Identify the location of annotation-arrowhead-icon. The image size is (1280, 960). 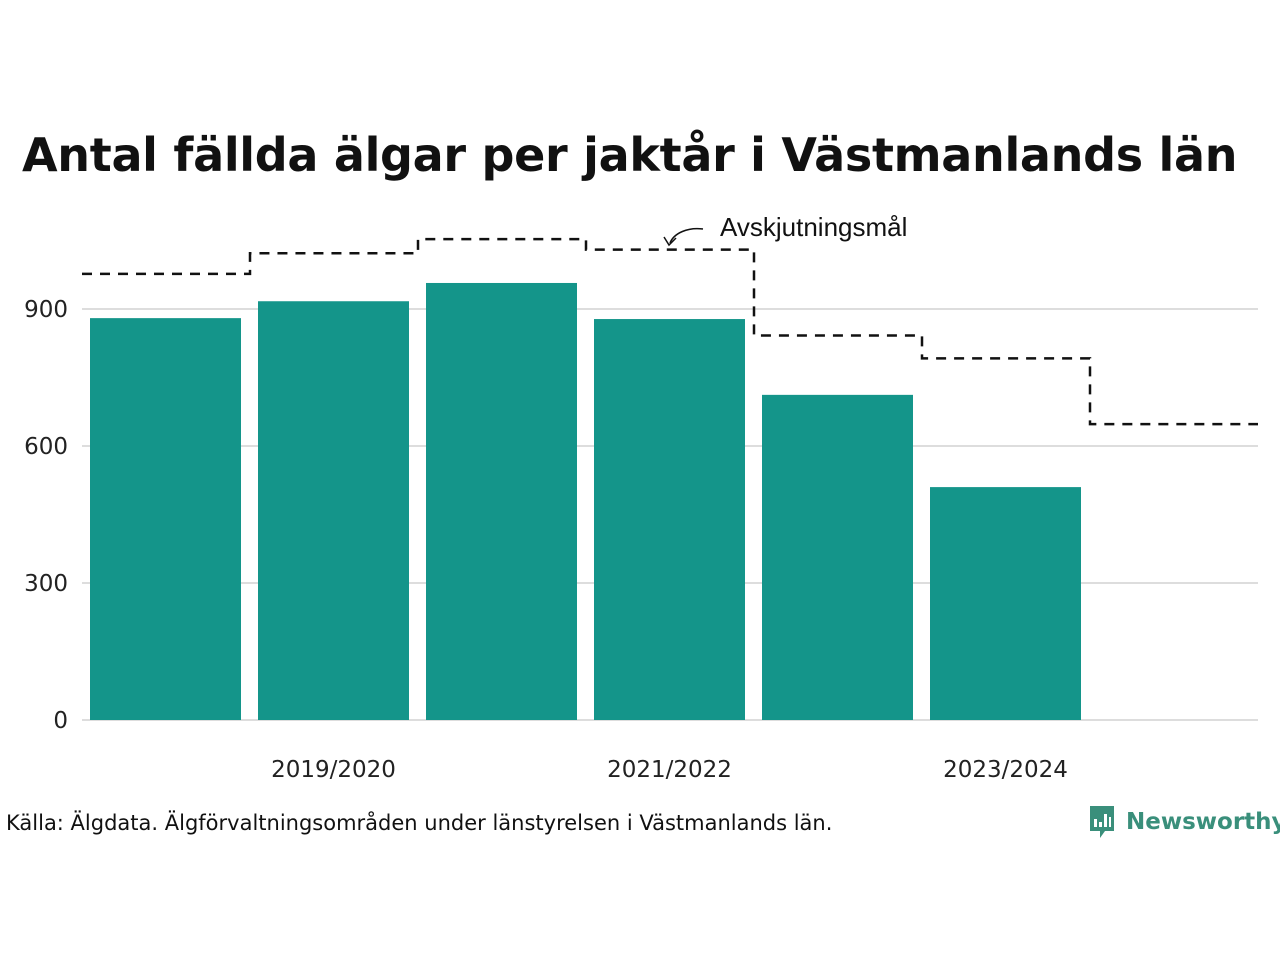
(670, 241).